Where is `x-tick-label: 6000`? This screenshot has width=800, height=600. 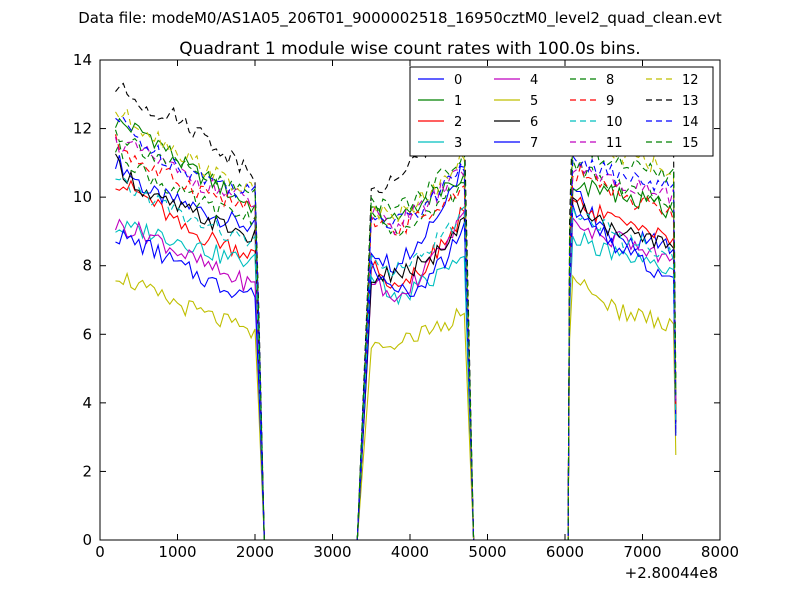
x-tick-label: 6000 is located at coordinates (565, 552).